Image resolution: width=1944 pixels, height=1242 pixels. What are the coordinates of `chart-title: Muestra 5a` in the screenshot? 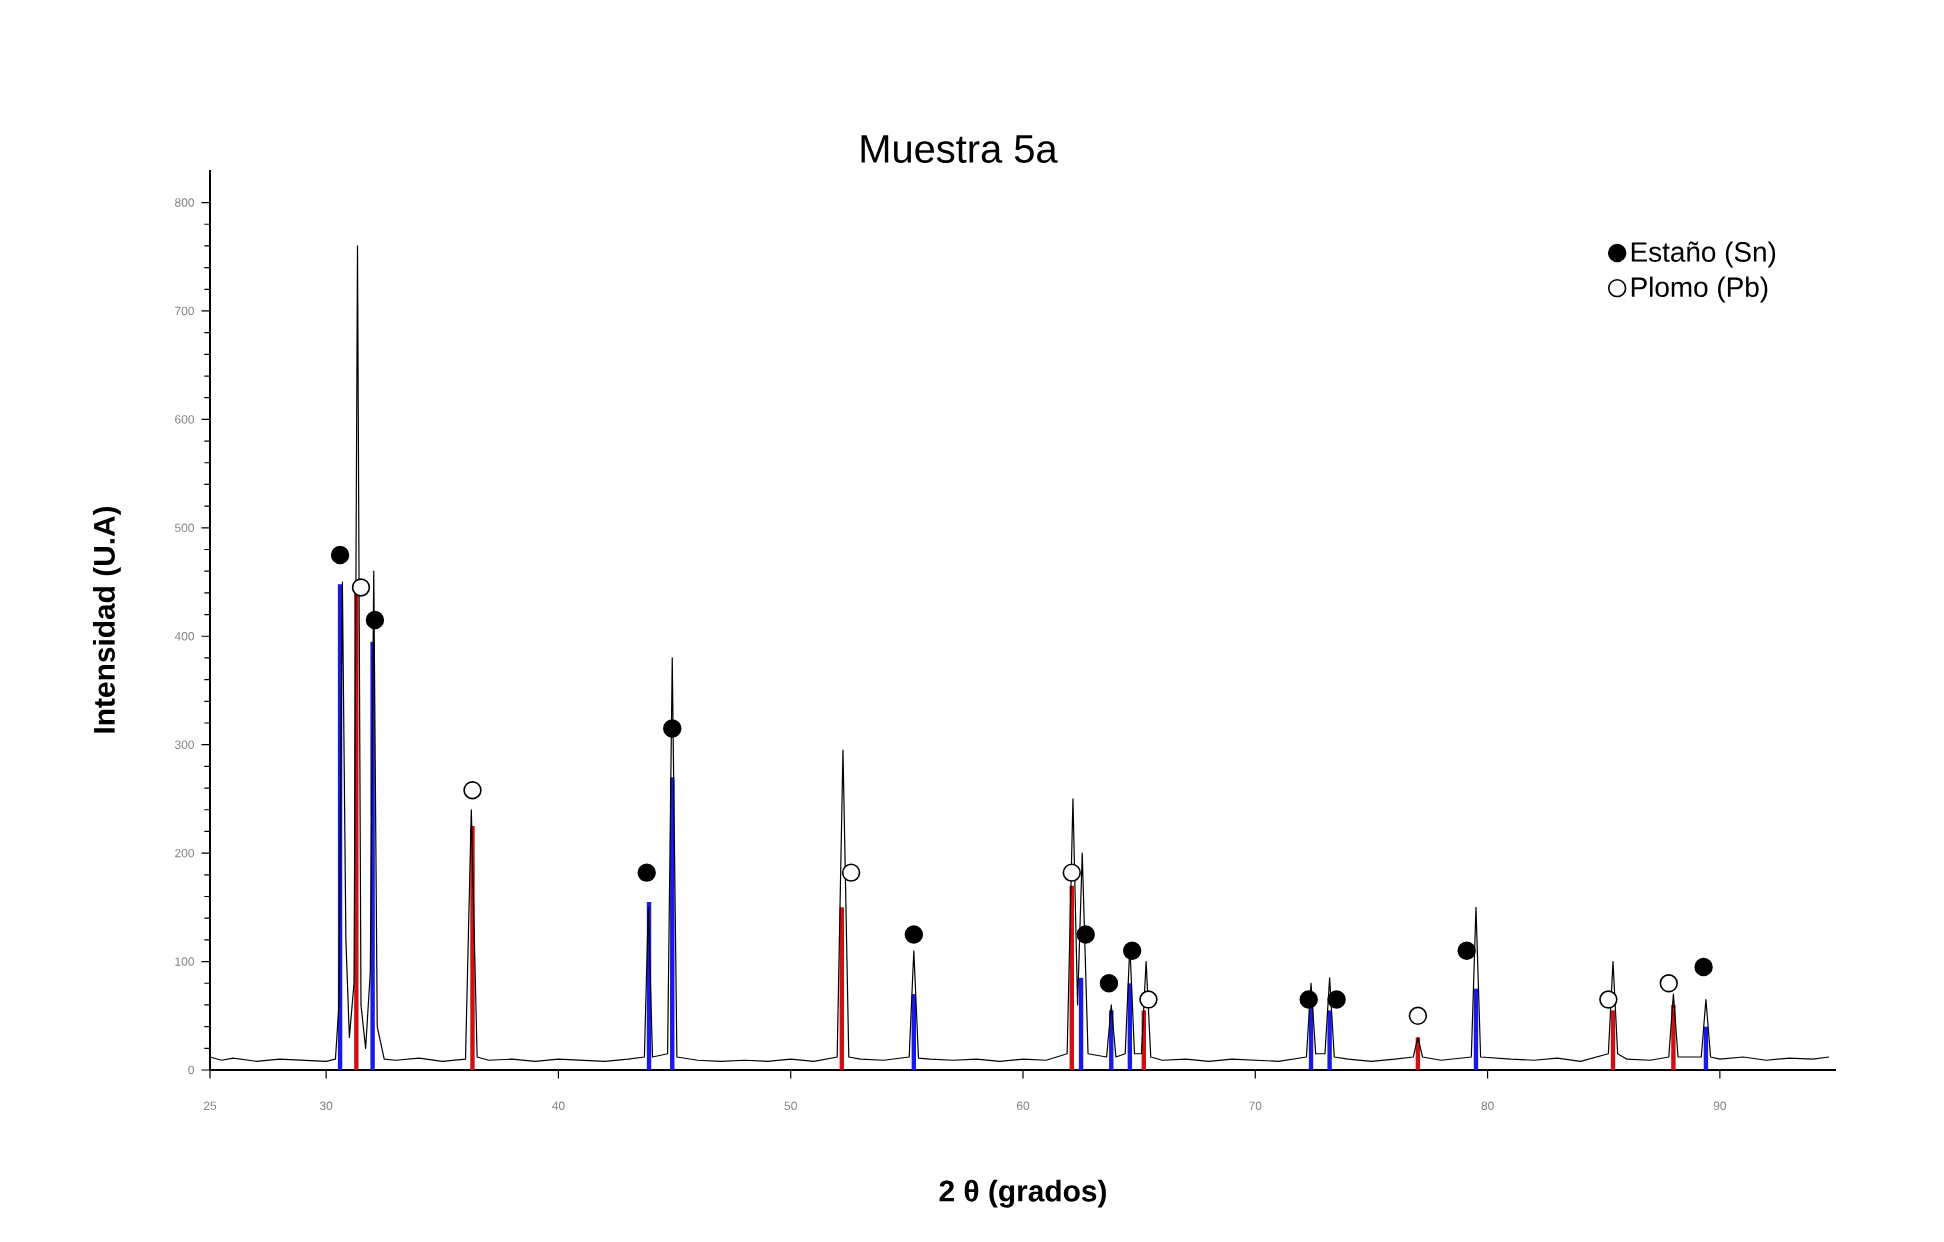 It's located at (959, 149).